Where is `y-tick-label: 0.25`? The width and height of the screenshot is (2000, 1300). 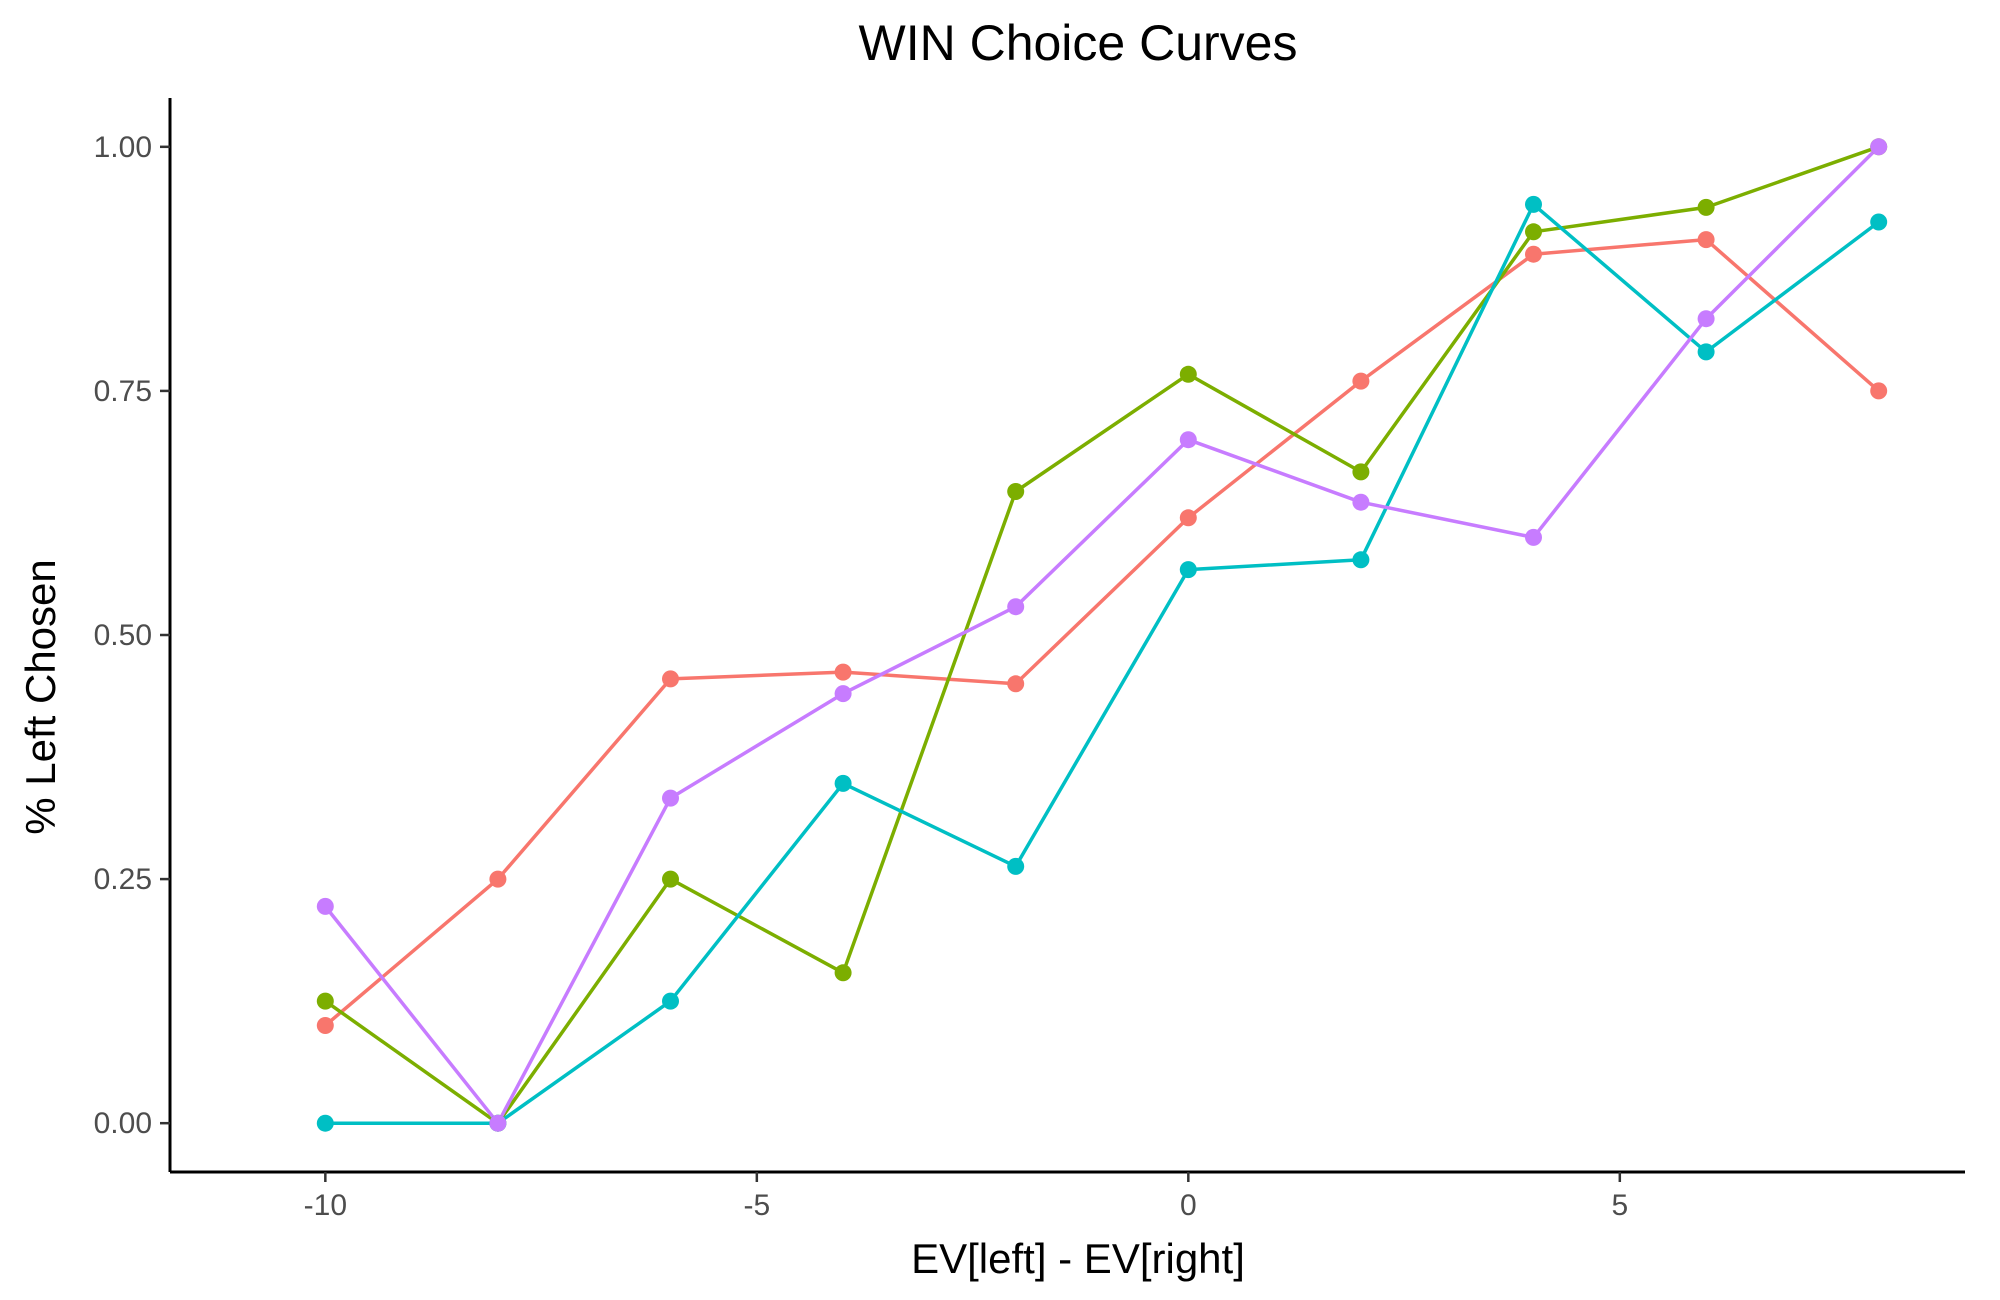
y-tick-label: 0.25 is located at coordinates (123, 879).